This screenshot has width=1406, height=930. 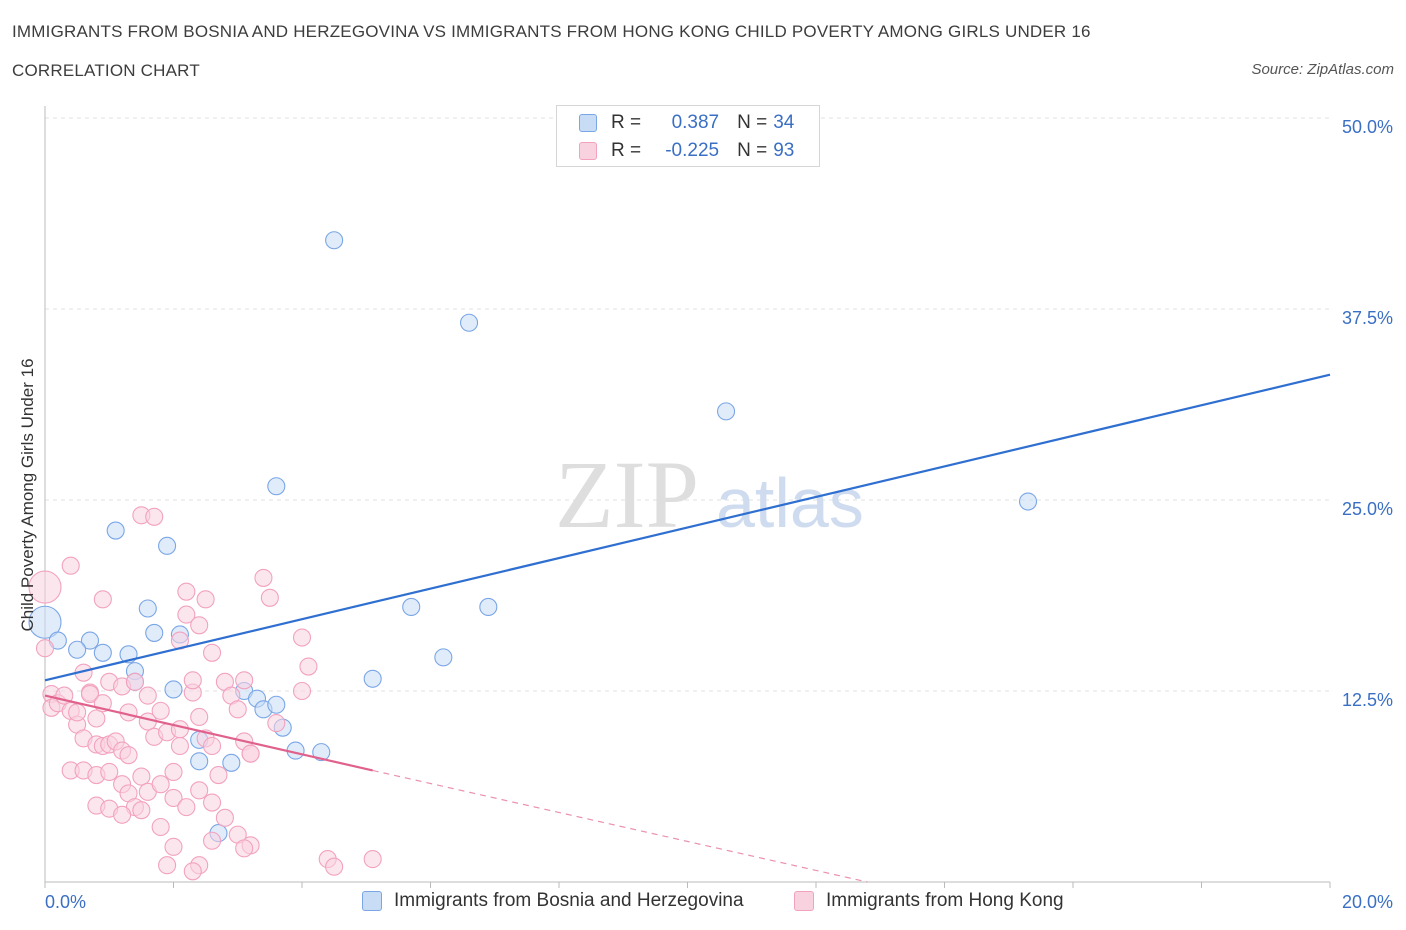 I want to click on stats-legend: R = 0.387 N = 34 R = -0.225 N = 93, so click(x=688, y=136).